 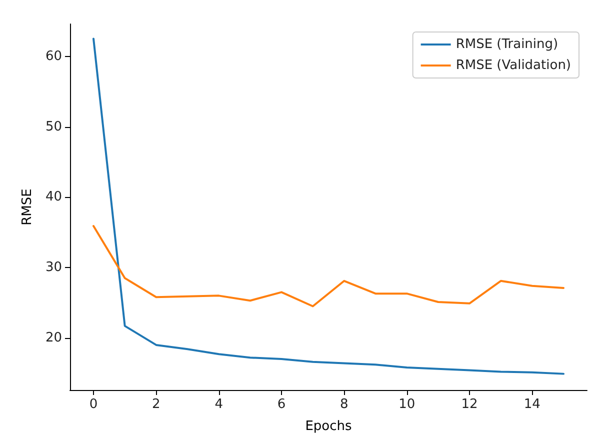 What do you see at coordinates (156, 404) in the screenshot?
I see `x-tick-label: 2` at bounding box center [156, 404].